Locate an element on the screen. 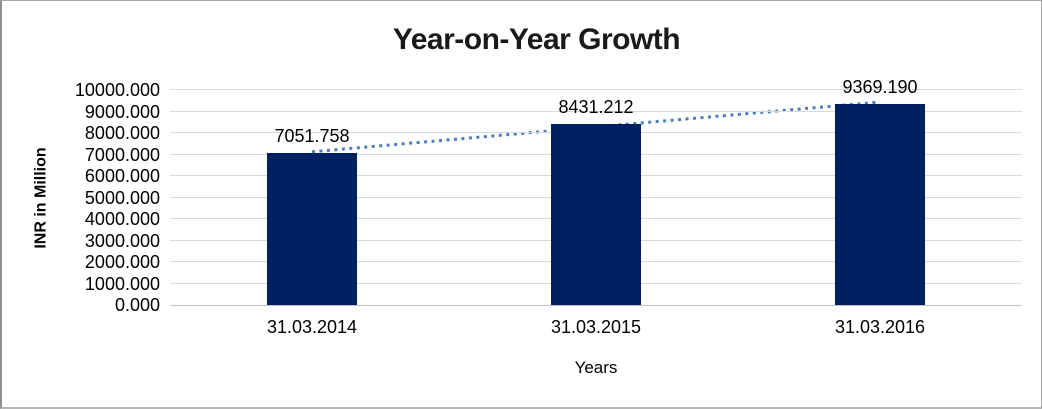 The width and height of the screenshot is (1042, 409). x-axis-title: Years is located at coordinates (596, 367).